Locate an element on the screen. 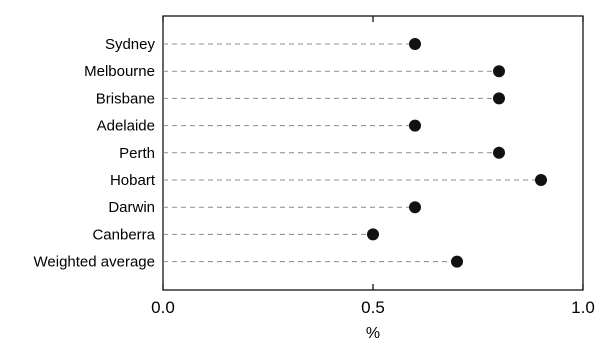 This screenshot has height=345, width=599. data-point-melbourne is located at coordinates (499, 71).